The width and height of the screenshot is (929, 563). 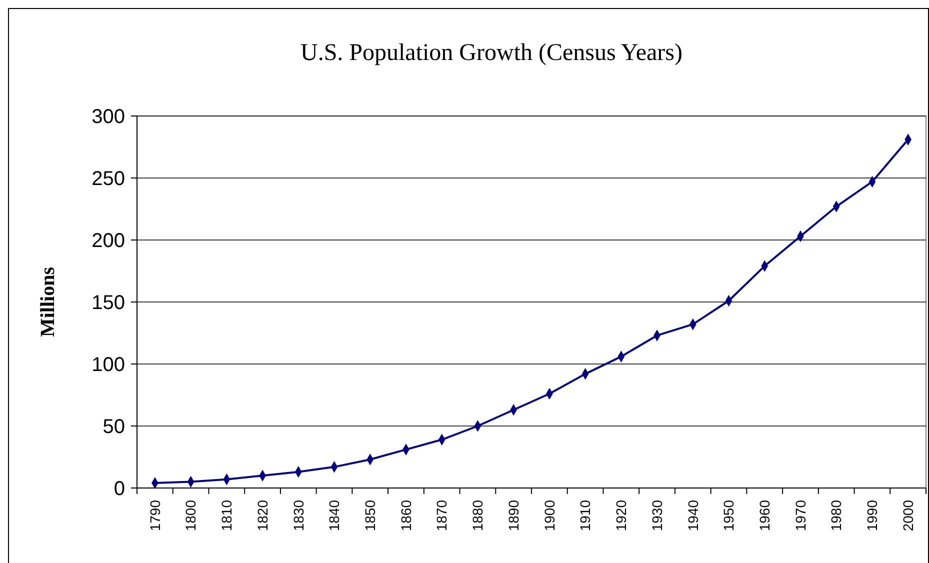 I want to click on y-axis-title: Millions, so click(x=48, y=302).